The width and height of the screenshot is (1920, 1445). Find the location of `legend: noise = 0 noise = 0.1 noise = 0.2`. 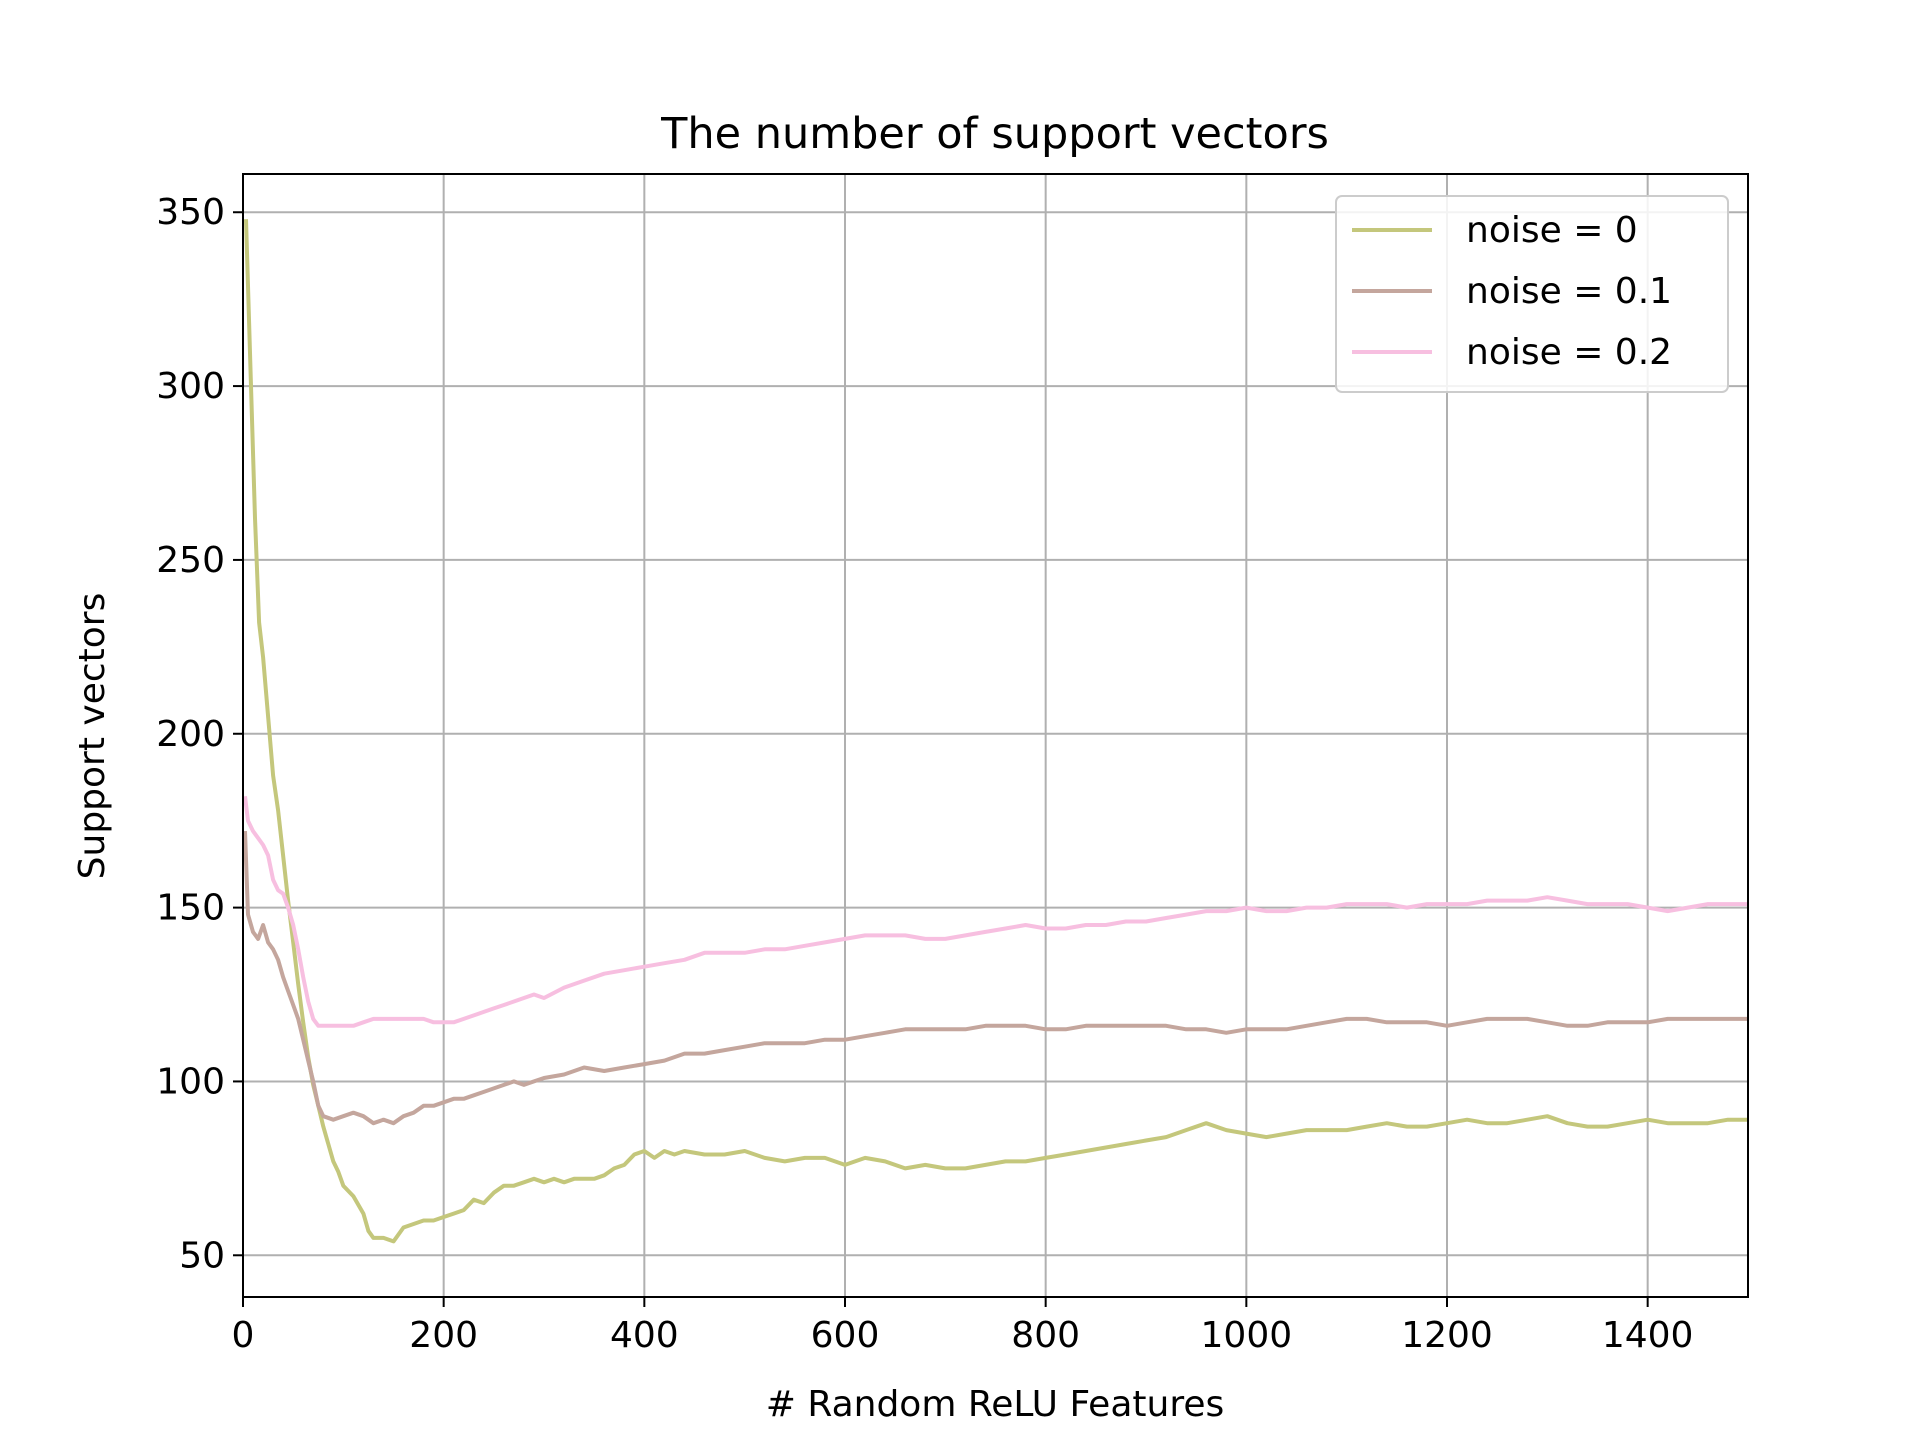

legend: noise = 0 noise = 0.1 noise = 0.2 is located at coordinates (1532, 294).